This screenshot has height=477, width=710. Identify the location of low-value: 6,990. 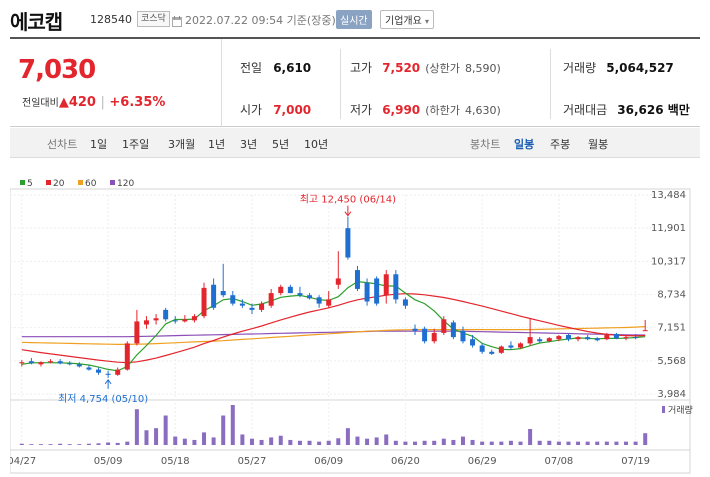
(401, 110).